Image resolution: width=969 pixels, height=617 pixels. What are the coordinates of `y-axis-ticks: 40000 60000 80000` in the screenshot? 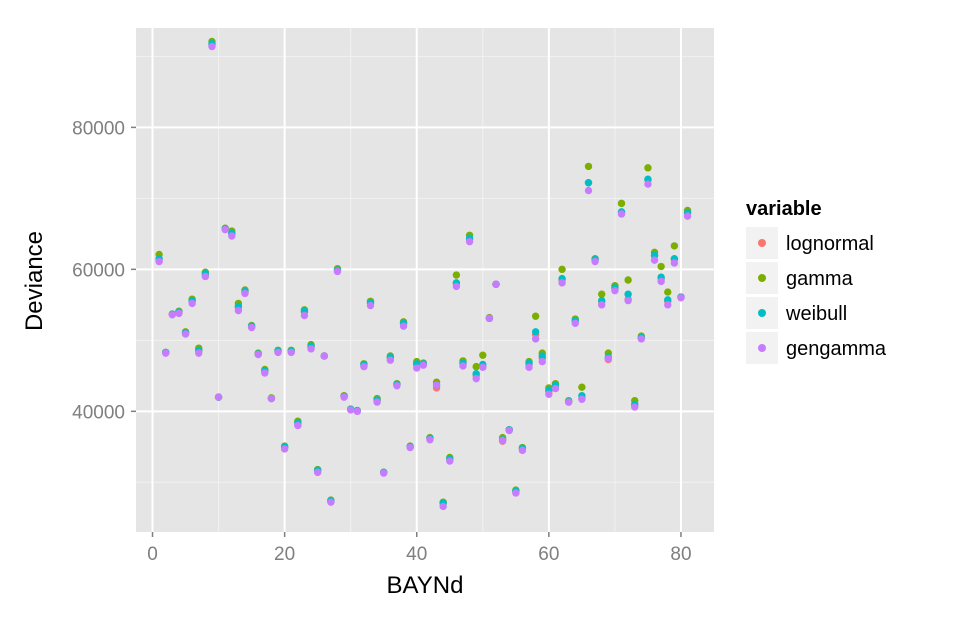 It's located at (104, 270).